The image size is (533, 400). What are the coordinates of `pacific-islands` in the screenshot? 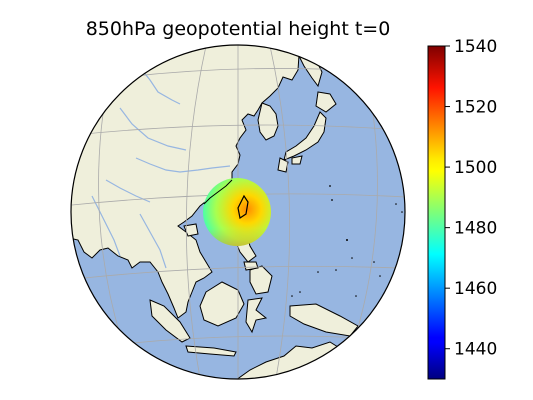 It's located at (347, 252).